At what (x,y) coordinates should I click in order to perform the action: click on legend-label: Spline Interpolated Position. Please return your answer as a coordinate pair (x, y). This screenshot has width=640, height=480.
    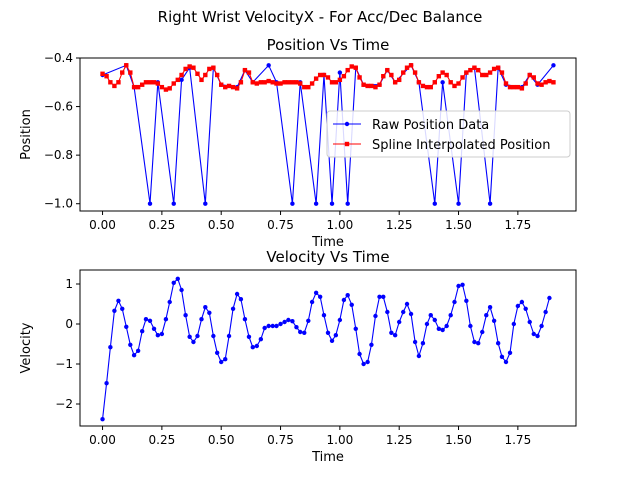
    Looking at the image, I should click on (461, 145).